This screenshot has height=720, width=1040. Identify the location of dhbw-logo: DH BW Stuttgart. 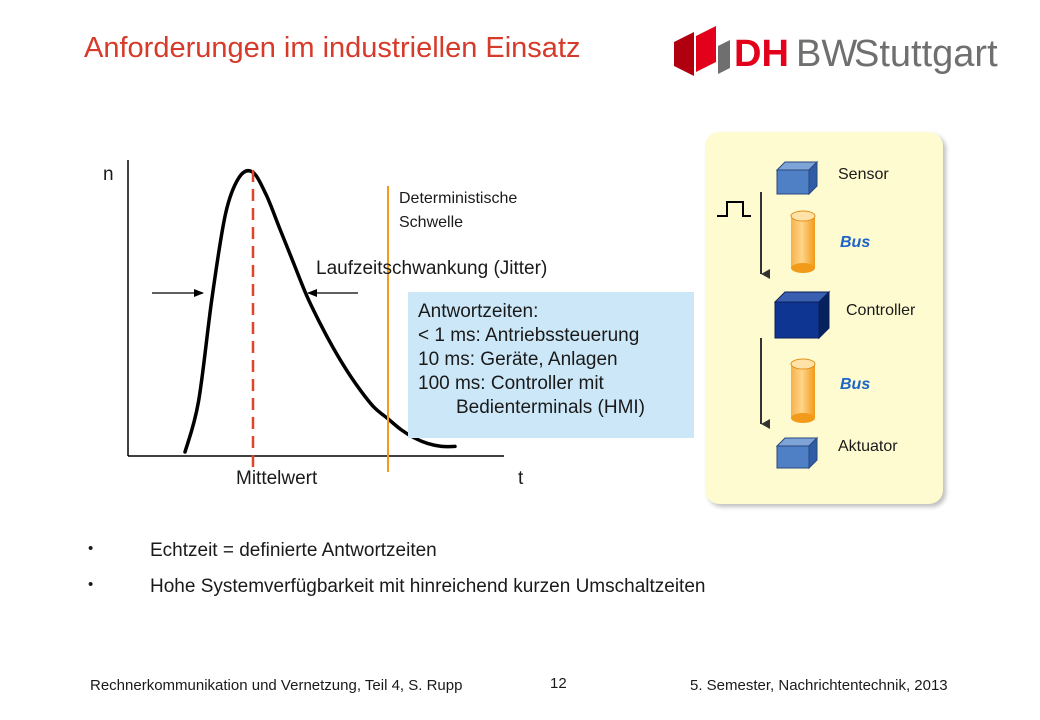
(835, 54).